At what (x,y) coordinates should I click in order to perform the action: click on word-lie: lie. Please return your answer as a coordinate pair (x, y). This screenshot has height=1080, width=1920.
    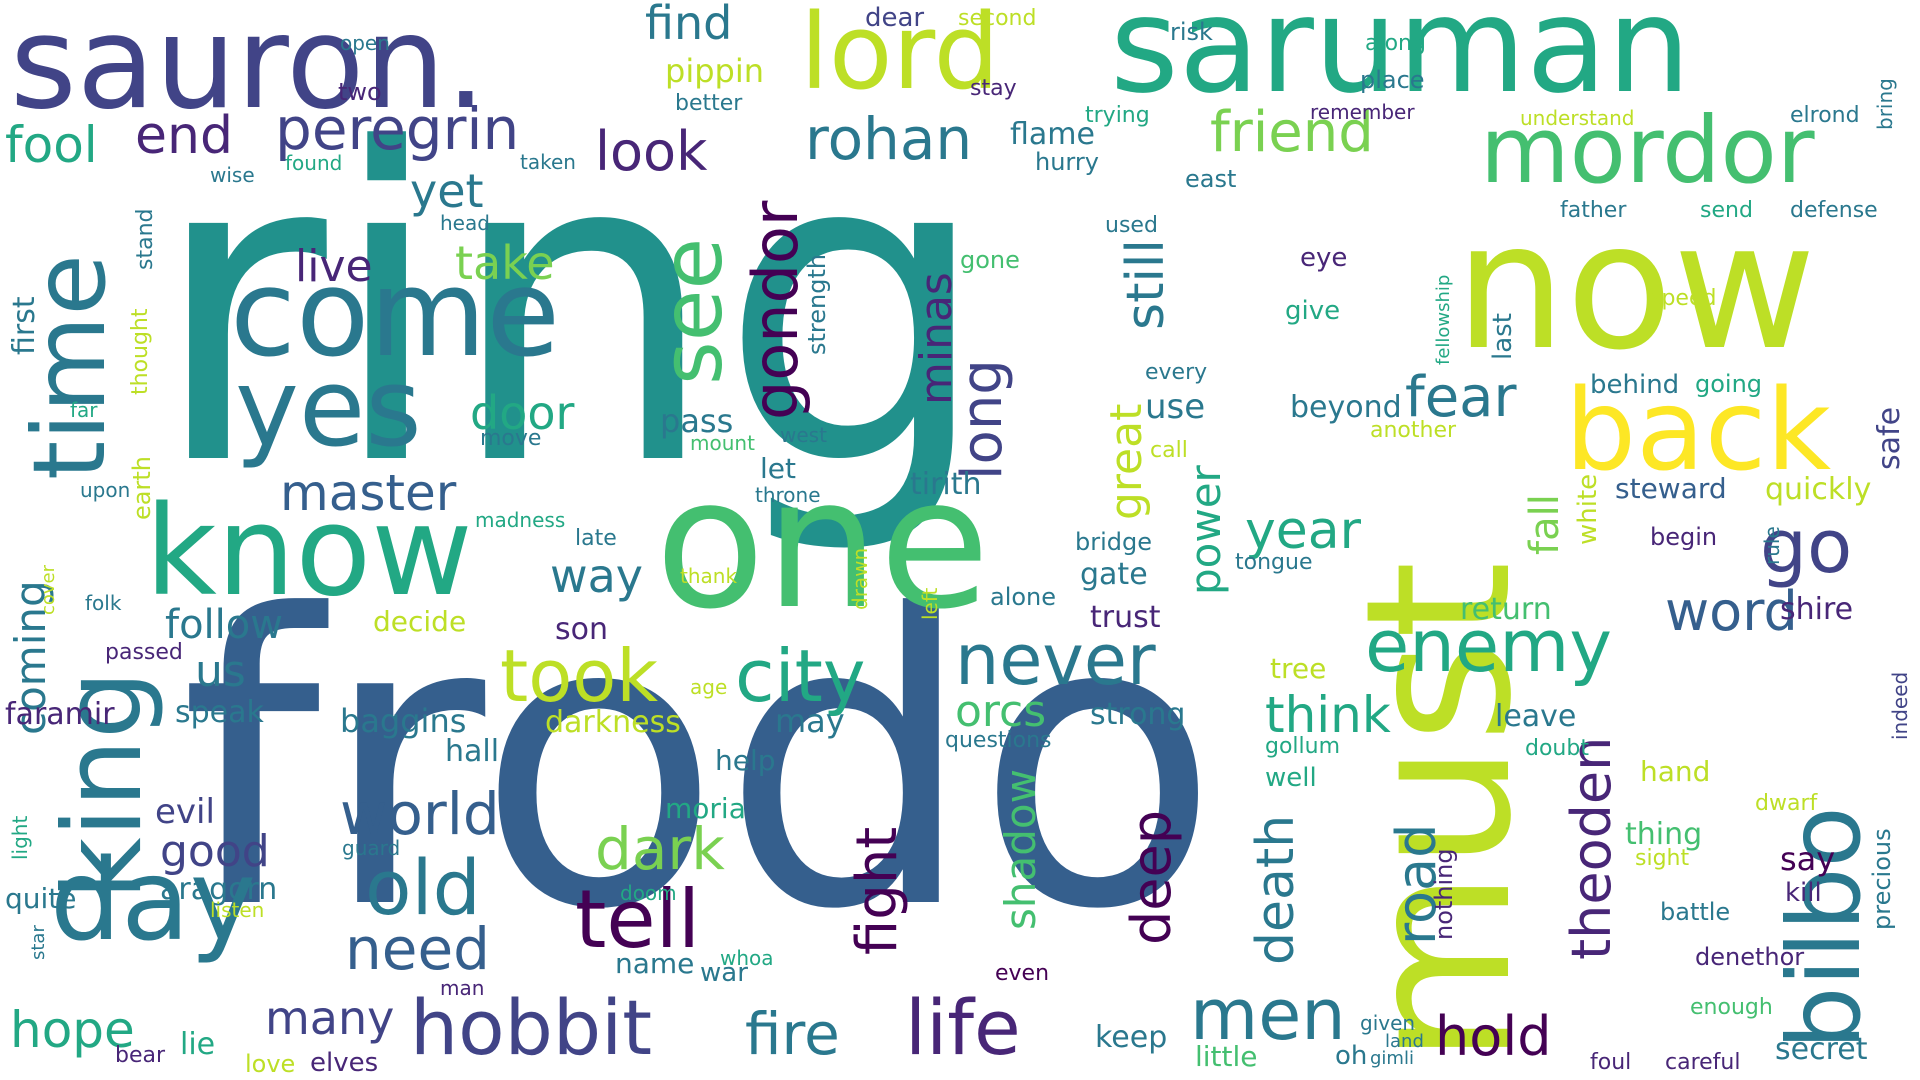
    Looking at the image, I should click on (198, 1044).